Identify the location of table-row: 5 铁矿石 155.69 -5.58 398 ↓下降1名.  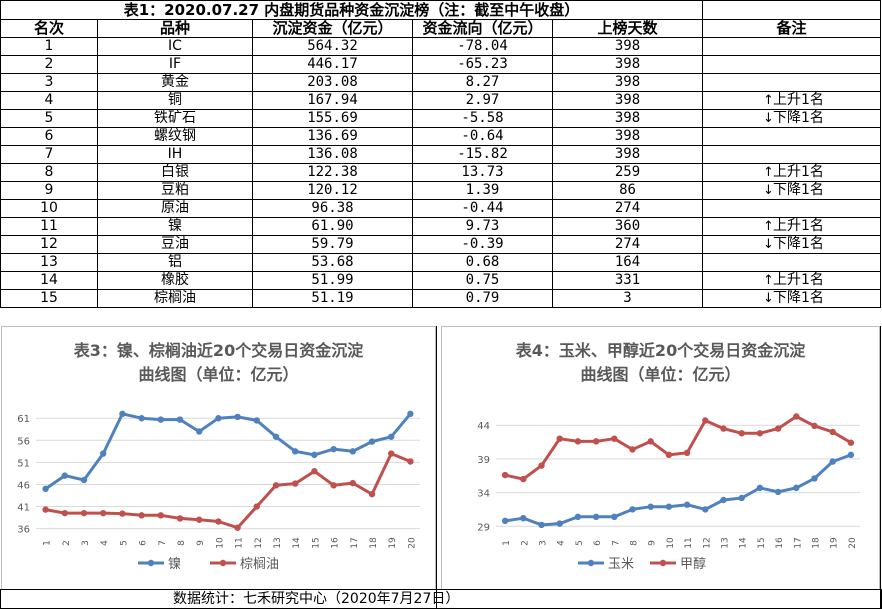
(440, 118).